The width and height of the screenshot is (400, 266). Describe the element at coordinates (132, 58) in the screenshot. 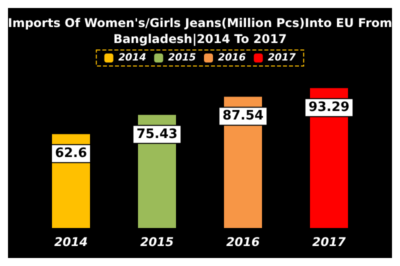

I see `legend-label: 2014` at that location.